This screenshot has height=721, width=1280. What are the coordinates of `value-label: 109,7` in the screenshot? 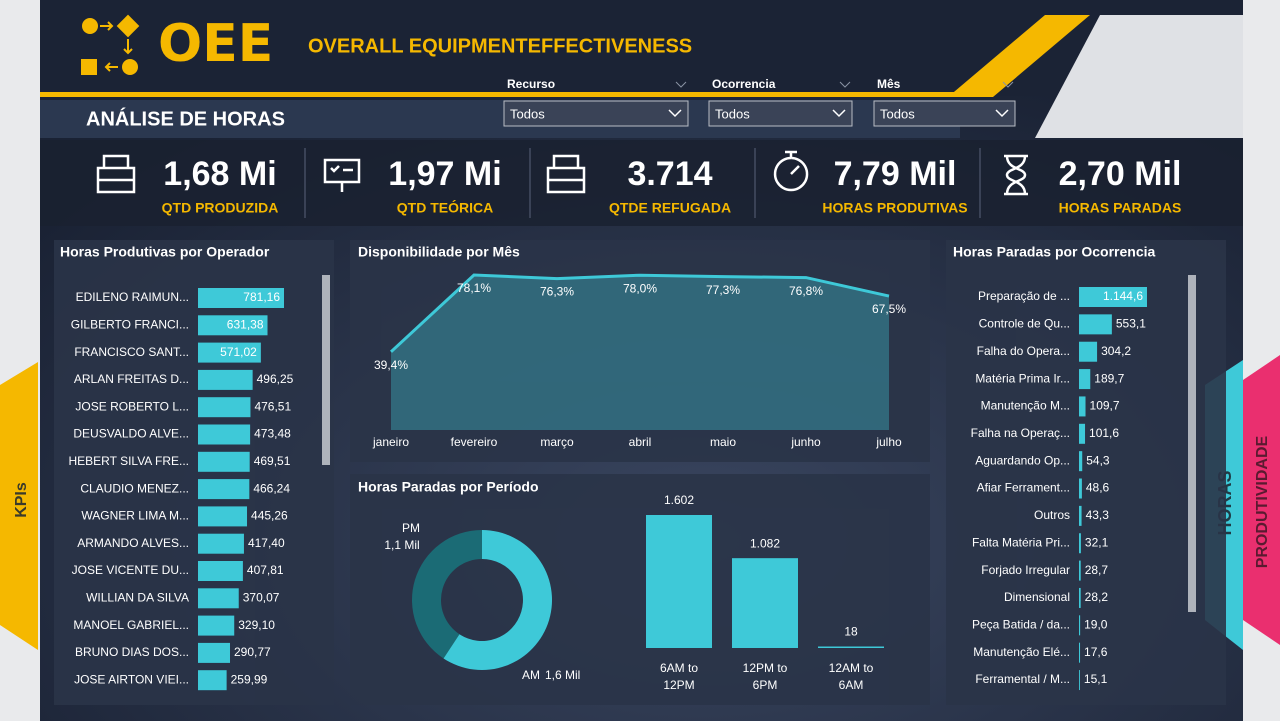 It's located at (1105, 406).